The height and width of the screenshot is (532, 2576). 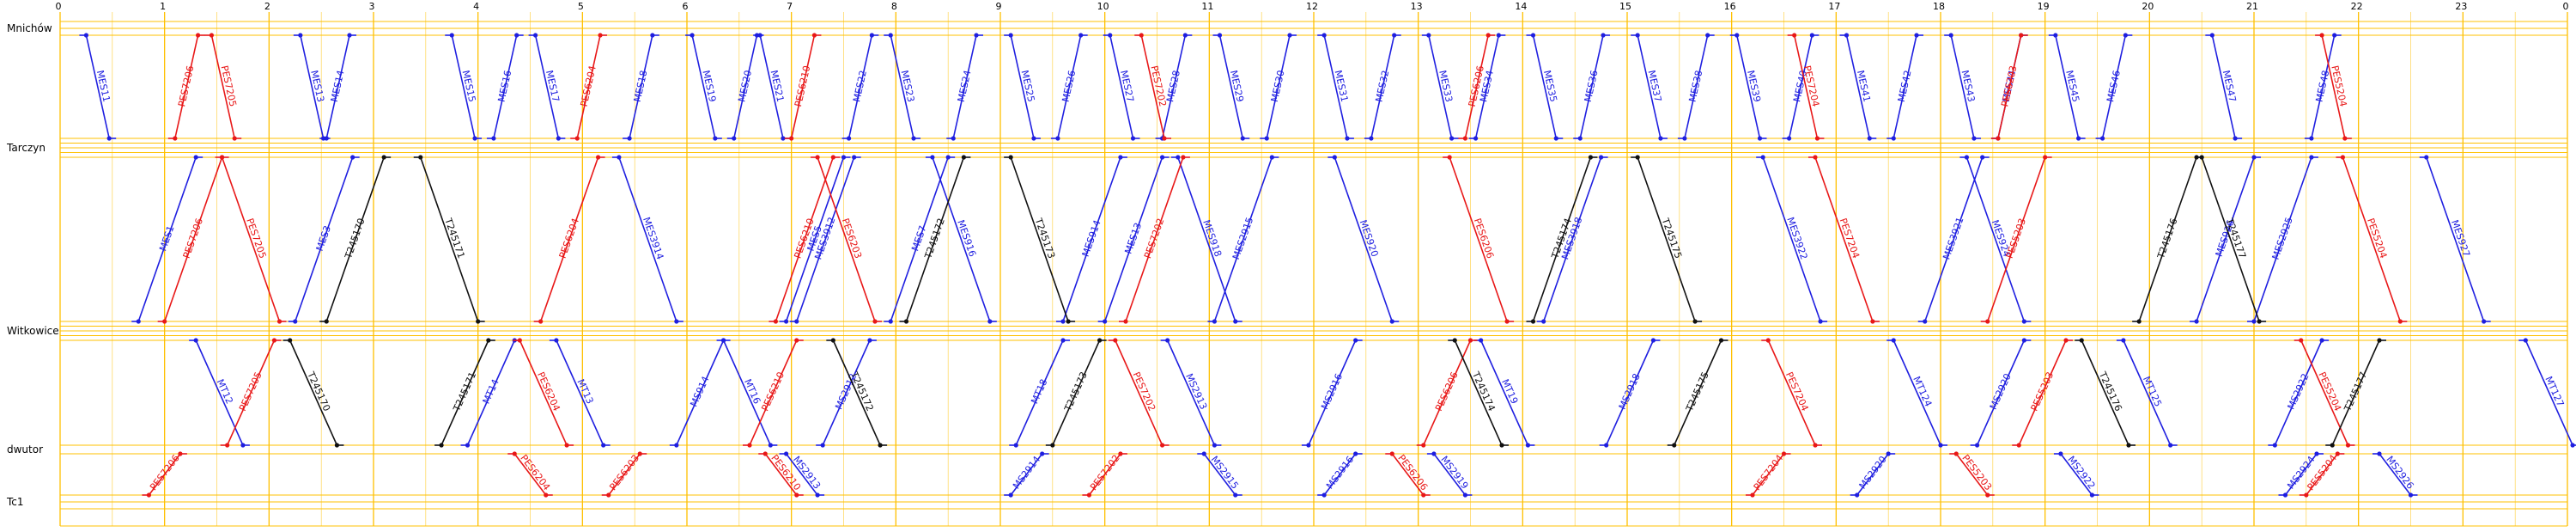 I want to click on train-mes39: MES39, so click(x=1748, y=87).